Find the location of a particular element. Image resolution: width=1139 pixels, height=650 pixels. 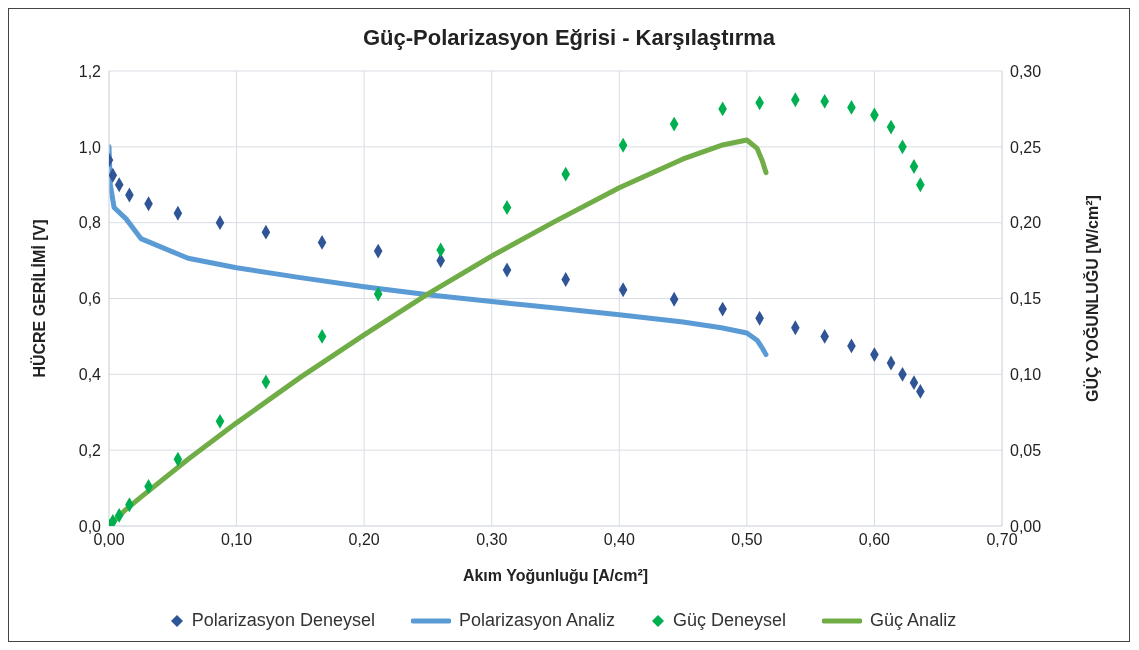

legend-label: Polarizasyon Deneysel is located at coordinates (282, 620).